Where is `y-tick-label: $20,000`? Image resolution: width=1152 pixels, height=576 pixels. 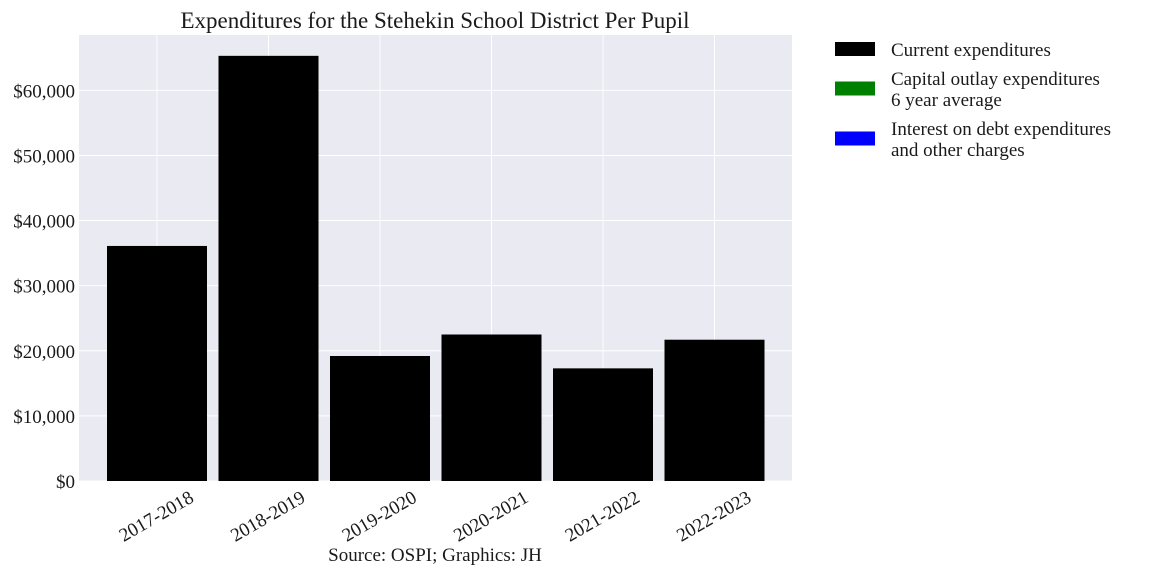 y-tick-label: $20,000 is located at coordinates (44, 352).